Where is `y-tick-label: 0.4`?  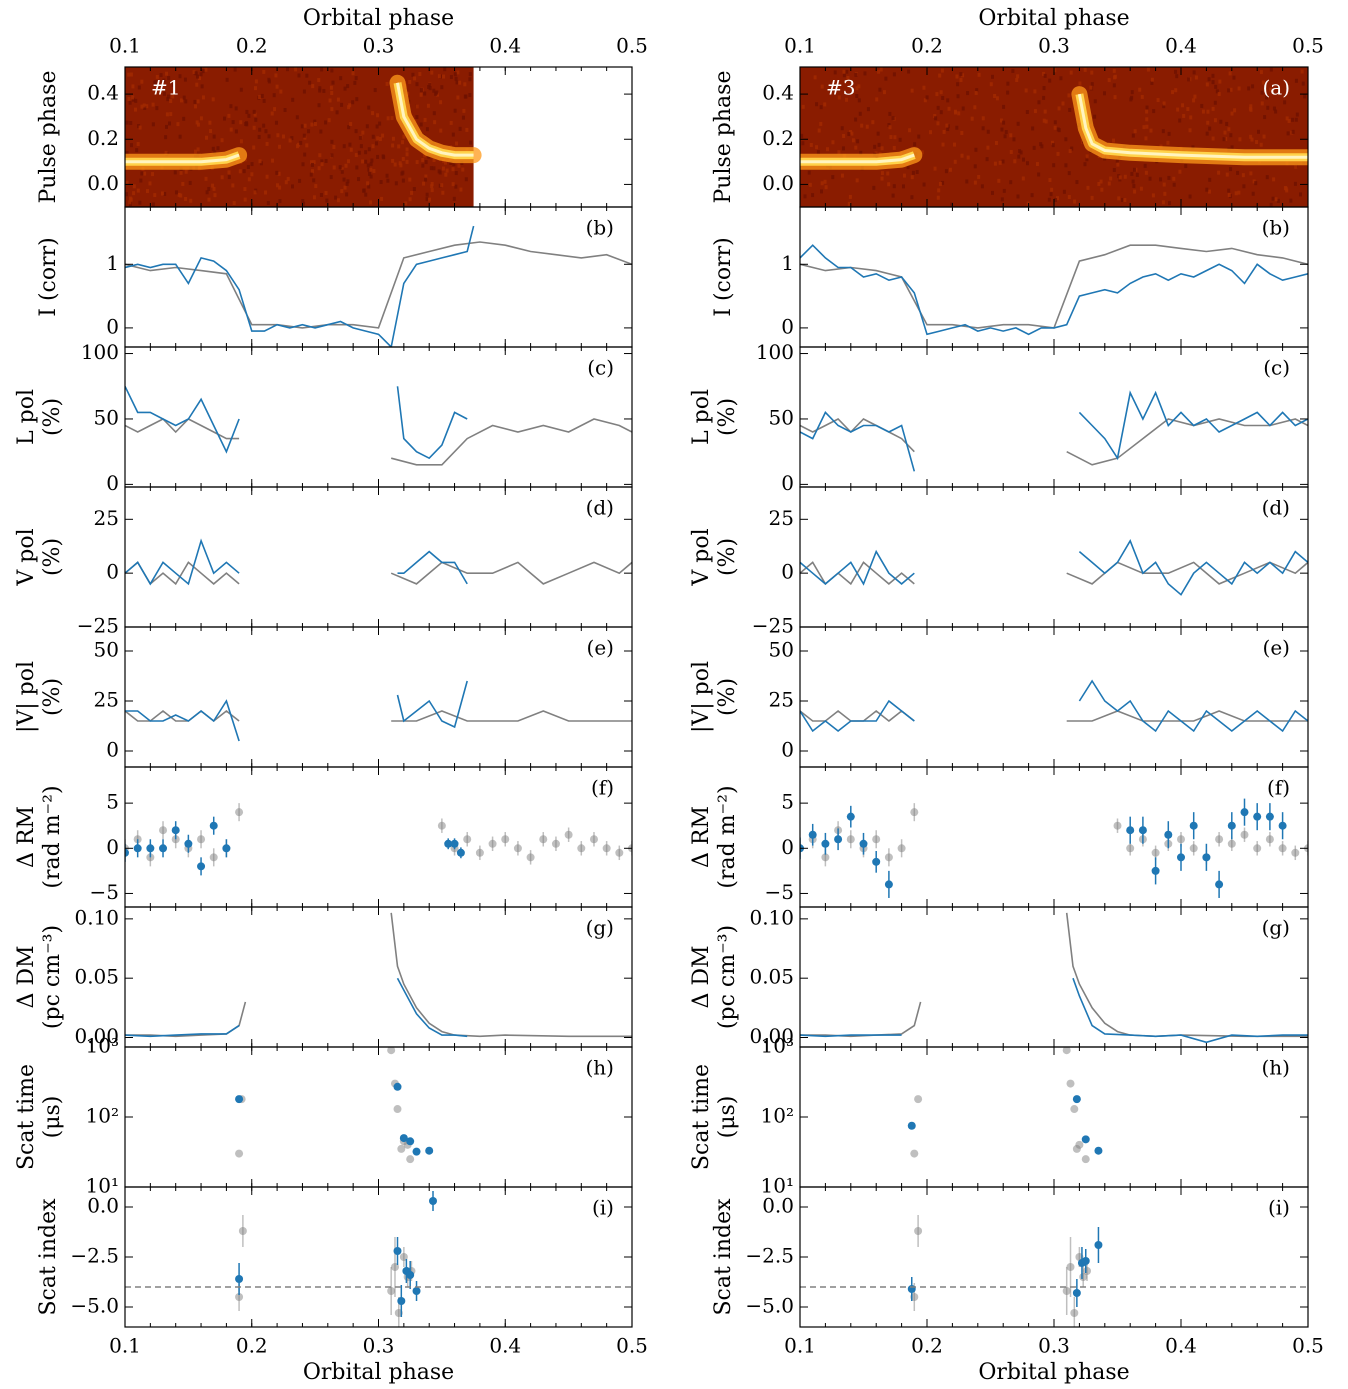 y-tick-label: 0.4 is located at coordinates (103, 93).